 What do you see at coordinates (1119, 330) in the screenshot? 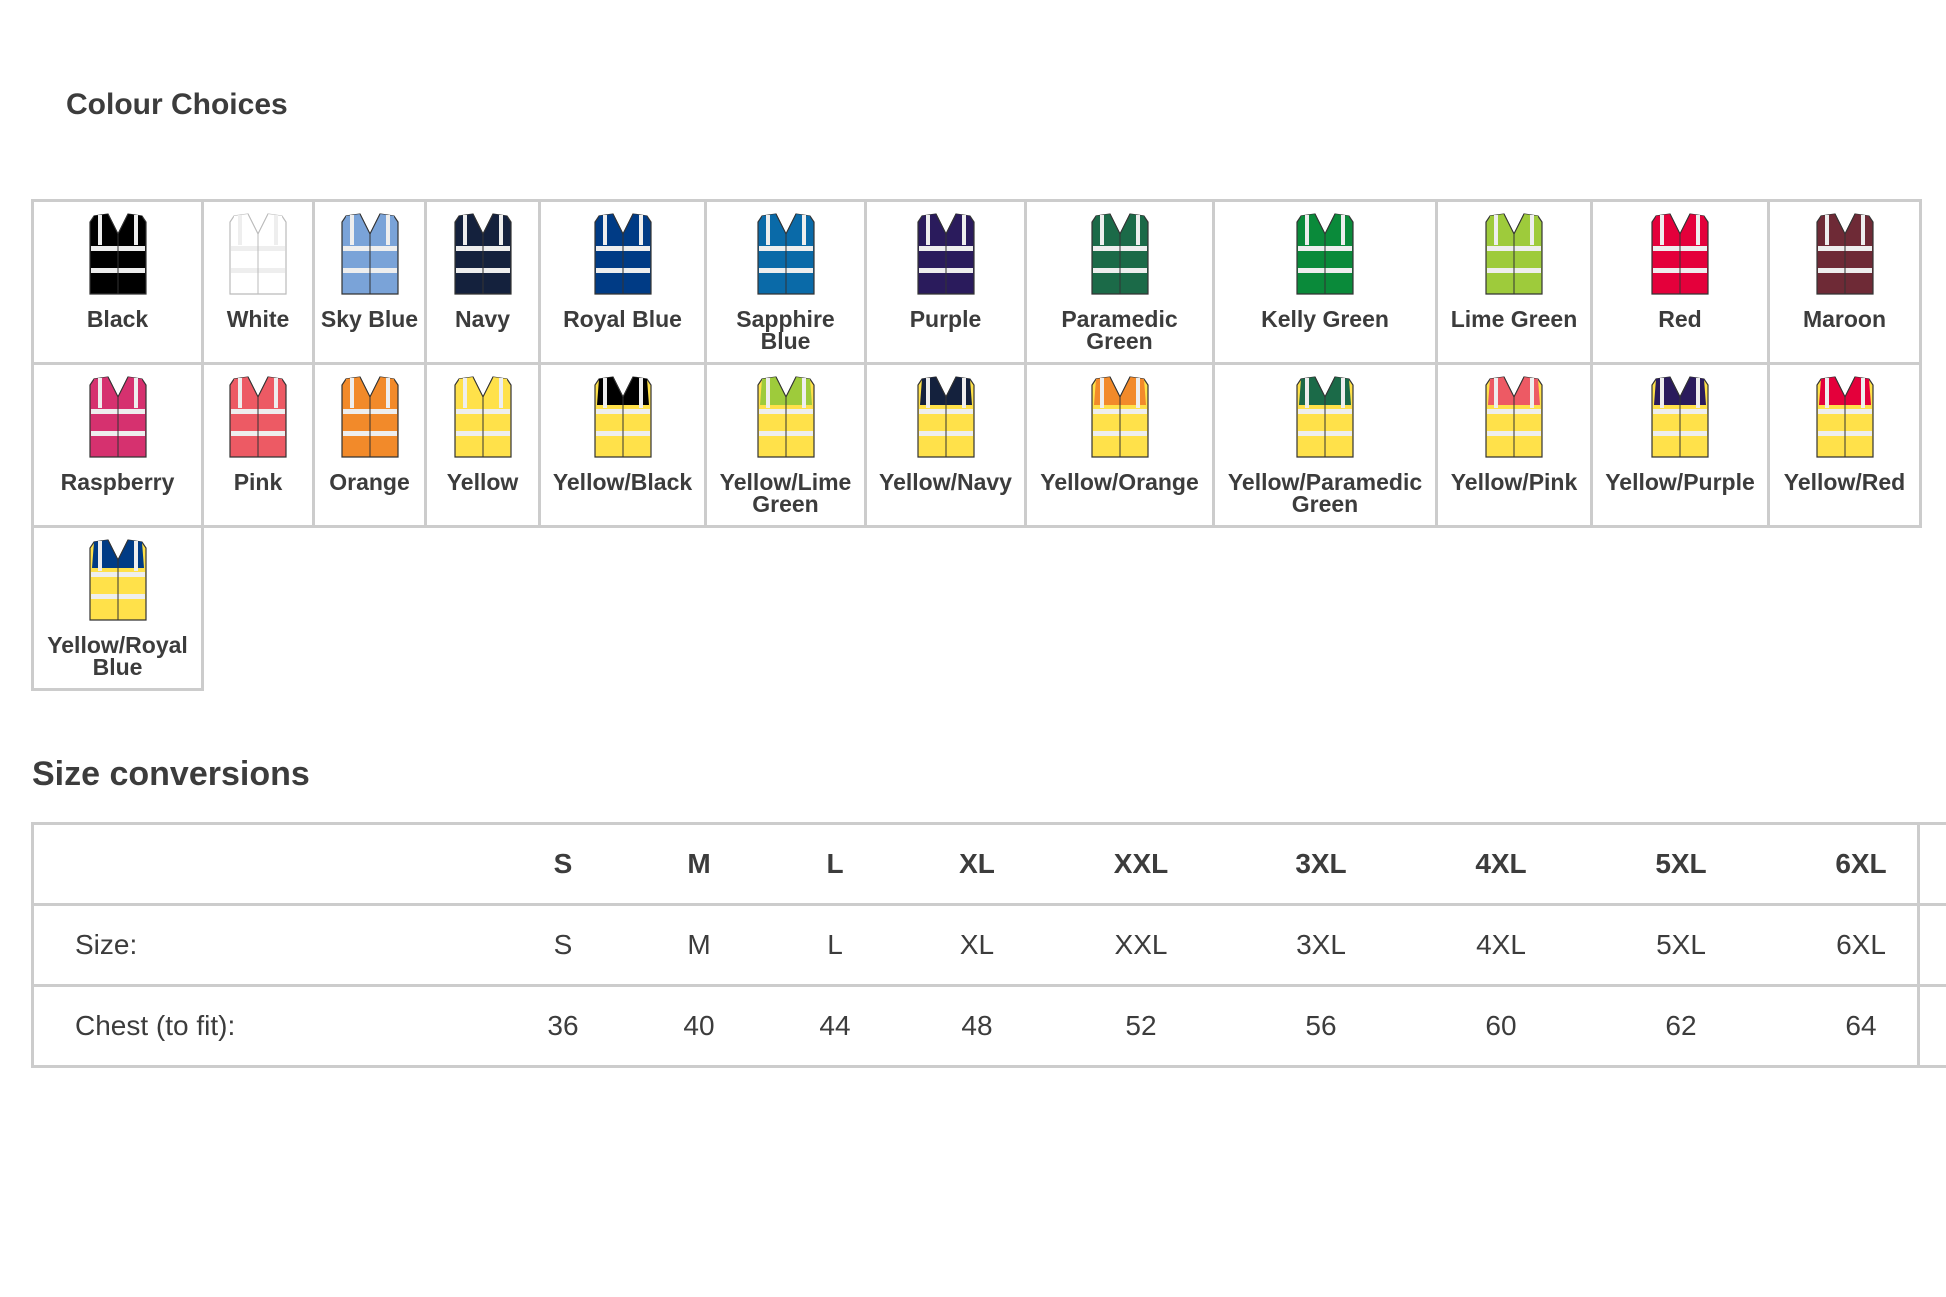
I see `colour-swatch-label: Paramedic Green` at bounding box center [1119, 330].